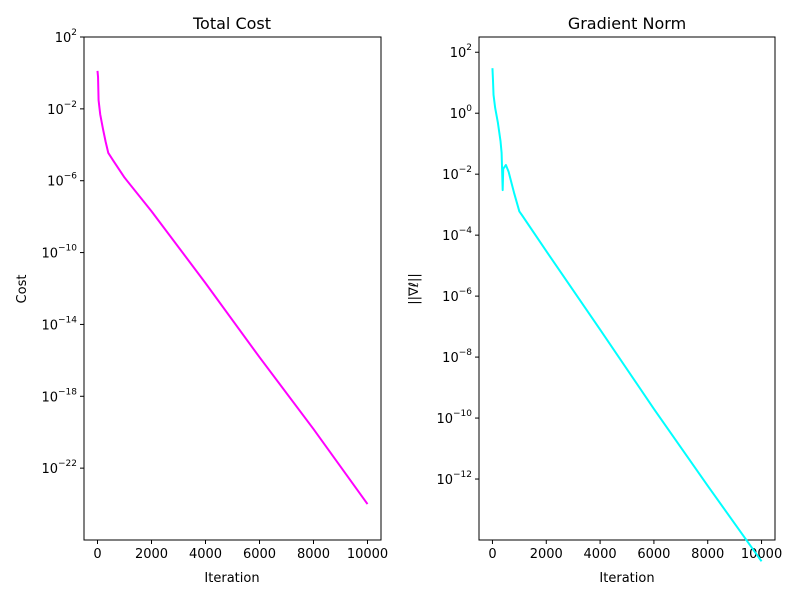  Describe the element at coordinates (626, 578) in the screenshot. I see `gradient-norm-xlabel: Iteration` at that location.